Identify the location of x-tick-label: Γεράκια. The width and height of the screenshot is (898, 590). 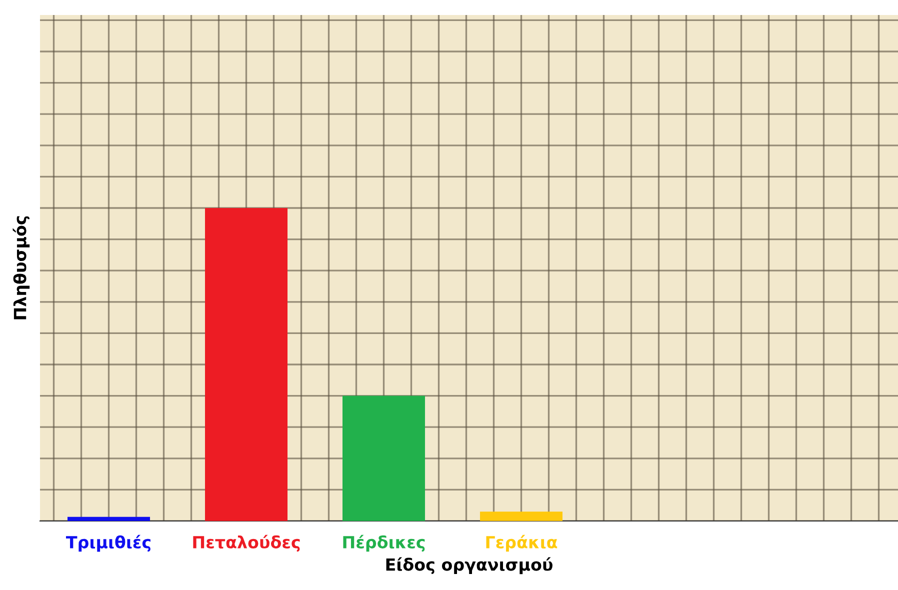
(522, 543).